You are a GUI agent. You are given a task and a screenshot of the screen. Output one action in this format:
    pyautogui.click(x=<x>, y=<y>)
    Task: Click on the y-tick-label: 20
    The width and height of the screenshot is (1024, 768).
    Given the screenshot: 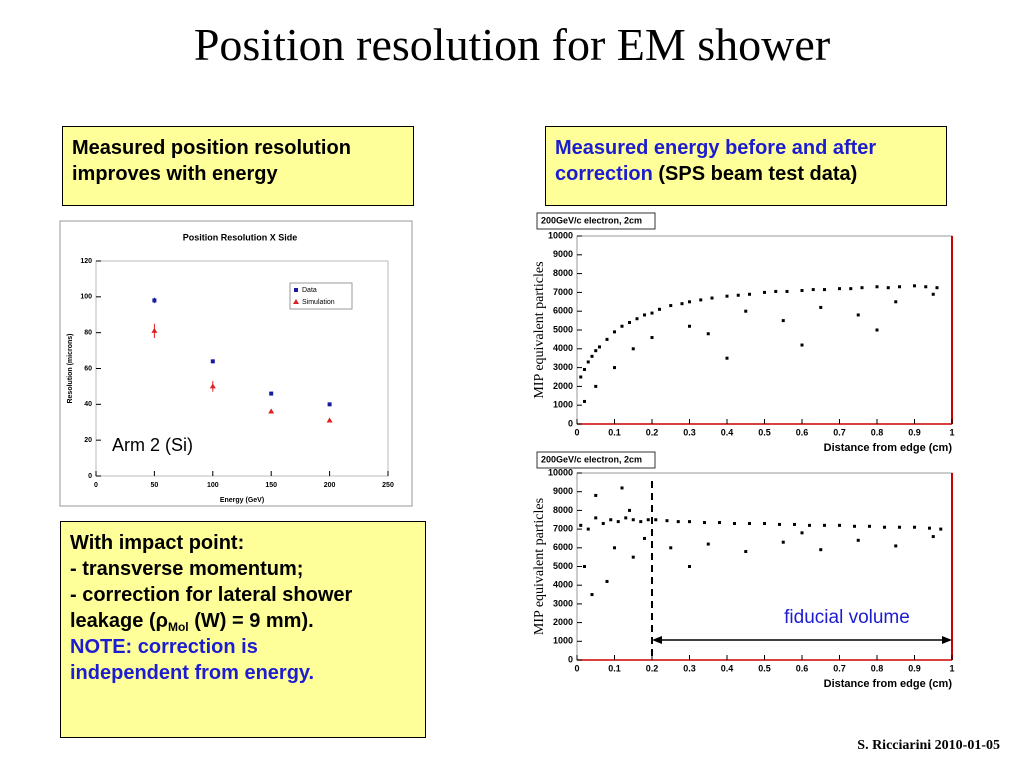 What is the action you would take?
    pyautogui.click(x=88, y=440)
    